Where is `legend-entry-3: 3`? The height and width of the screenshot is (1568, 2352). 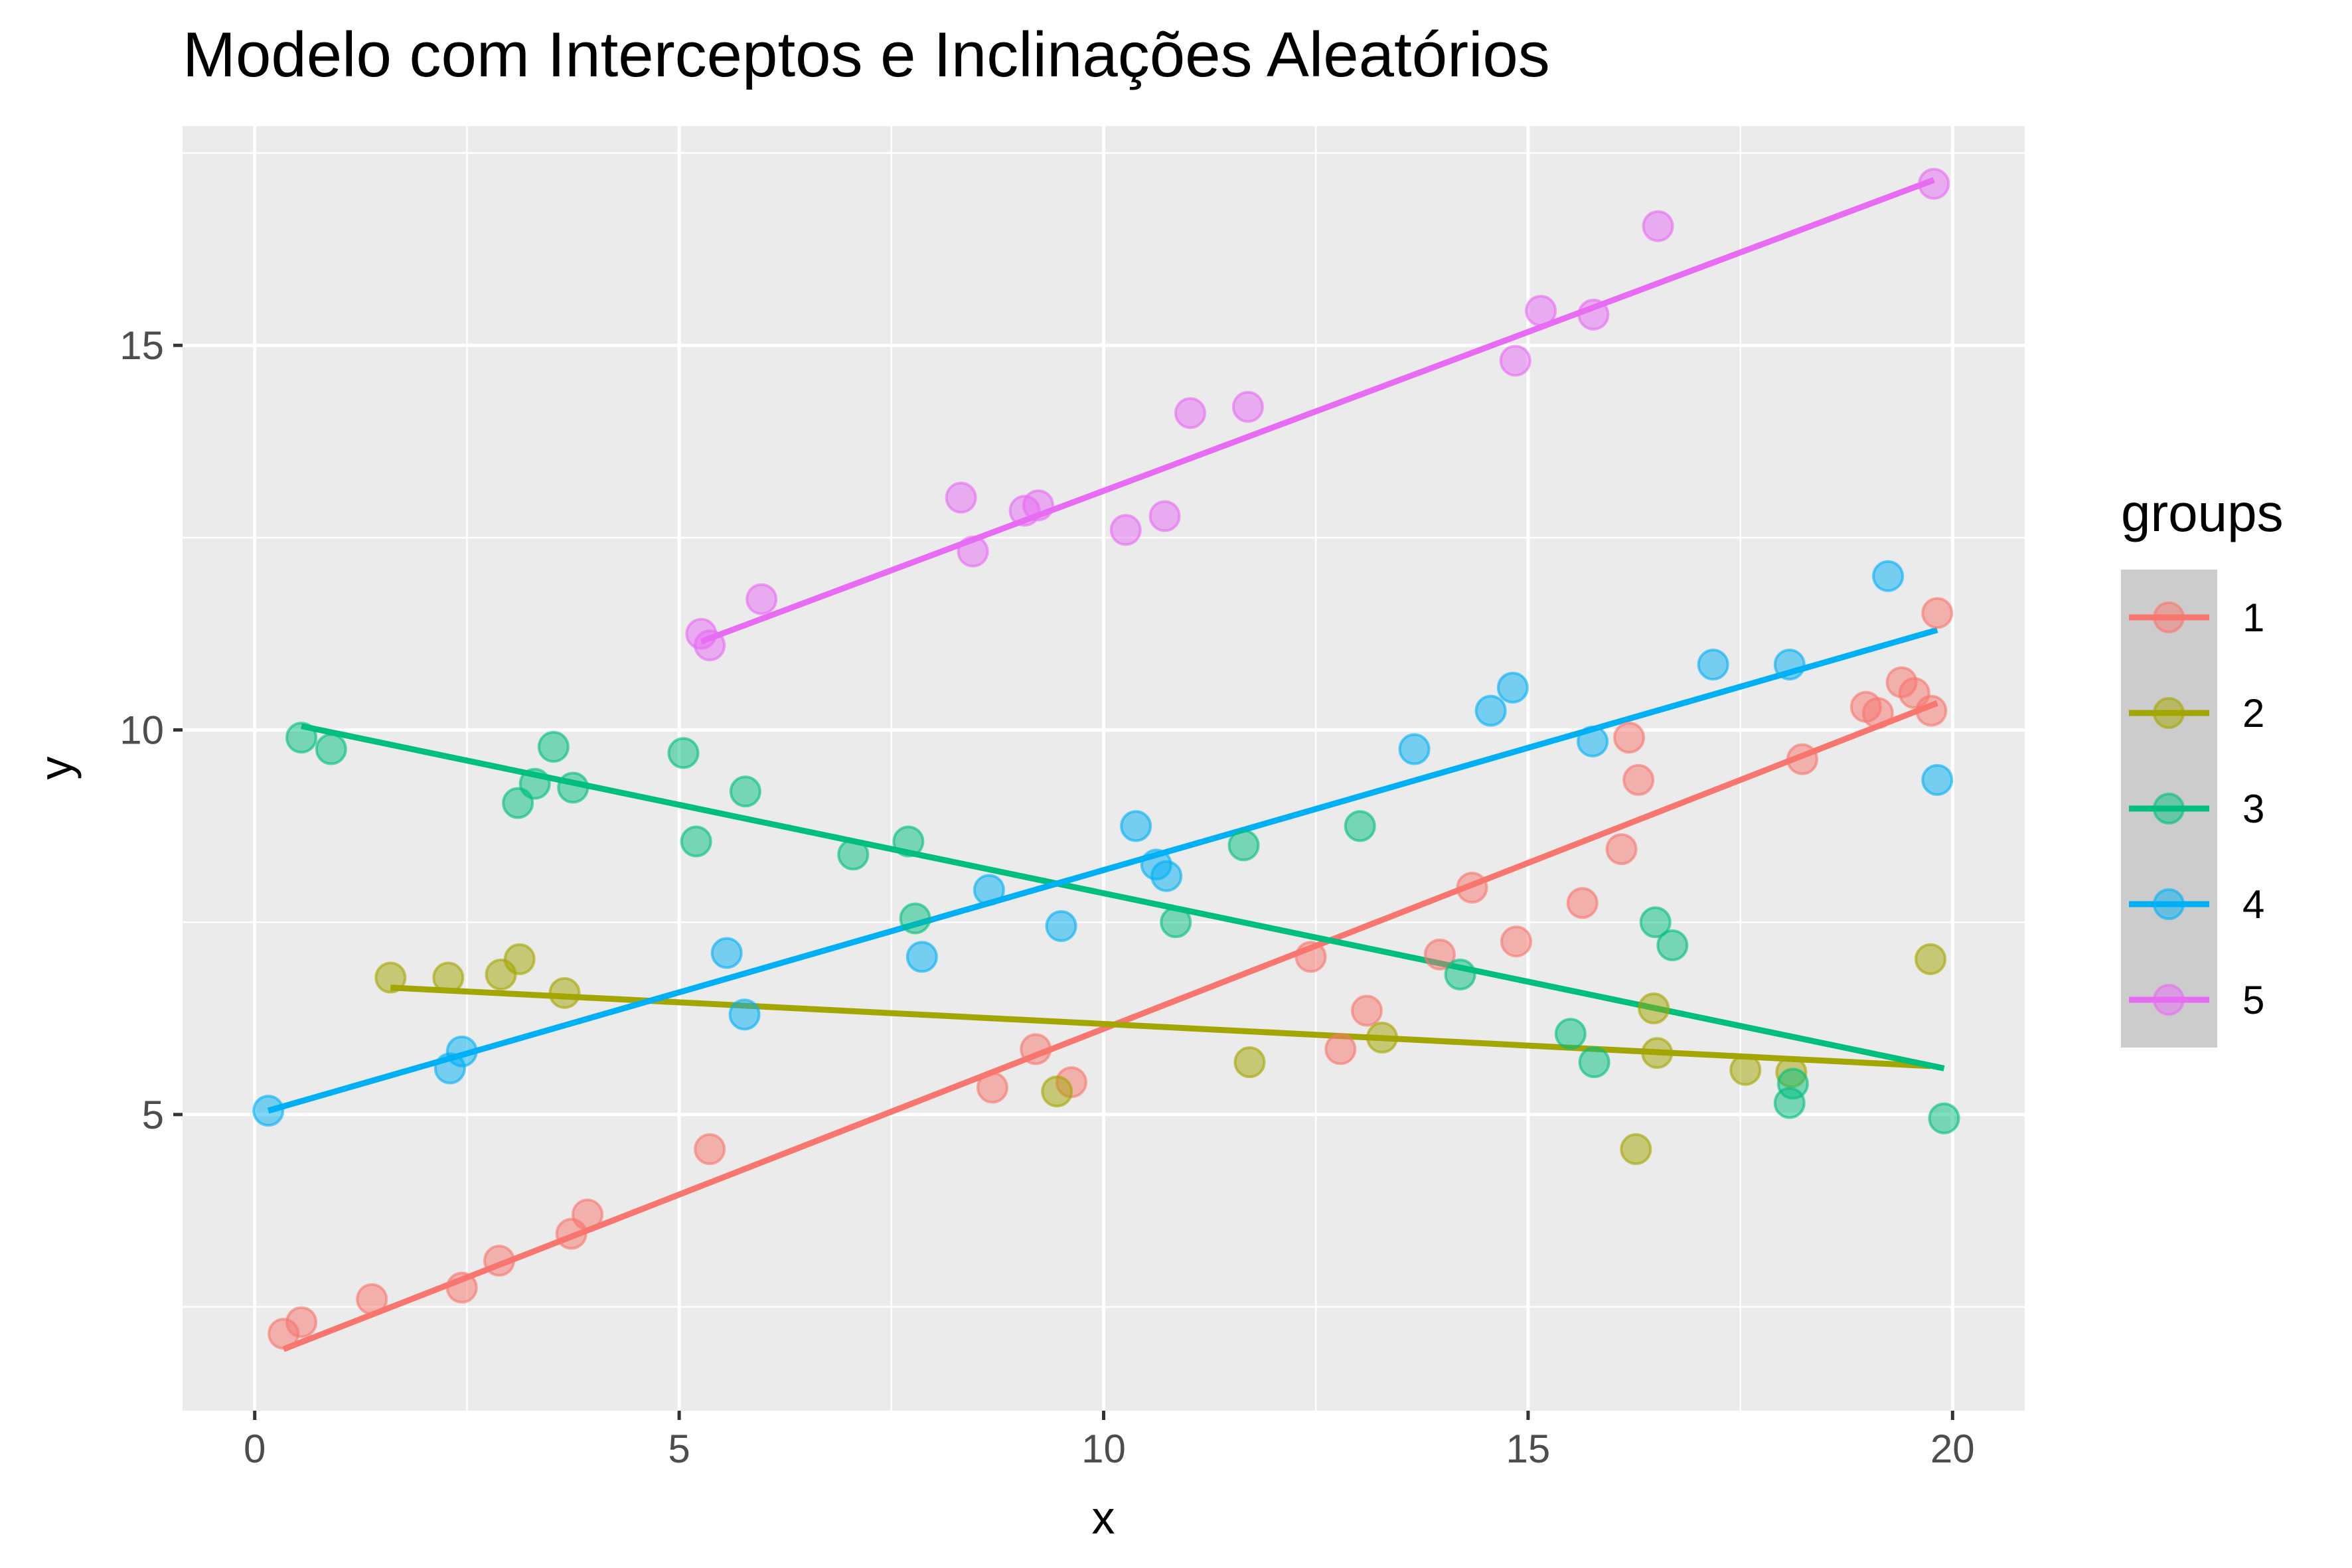
legend-entry-3: 3 is located at coordinates (2196, 809).